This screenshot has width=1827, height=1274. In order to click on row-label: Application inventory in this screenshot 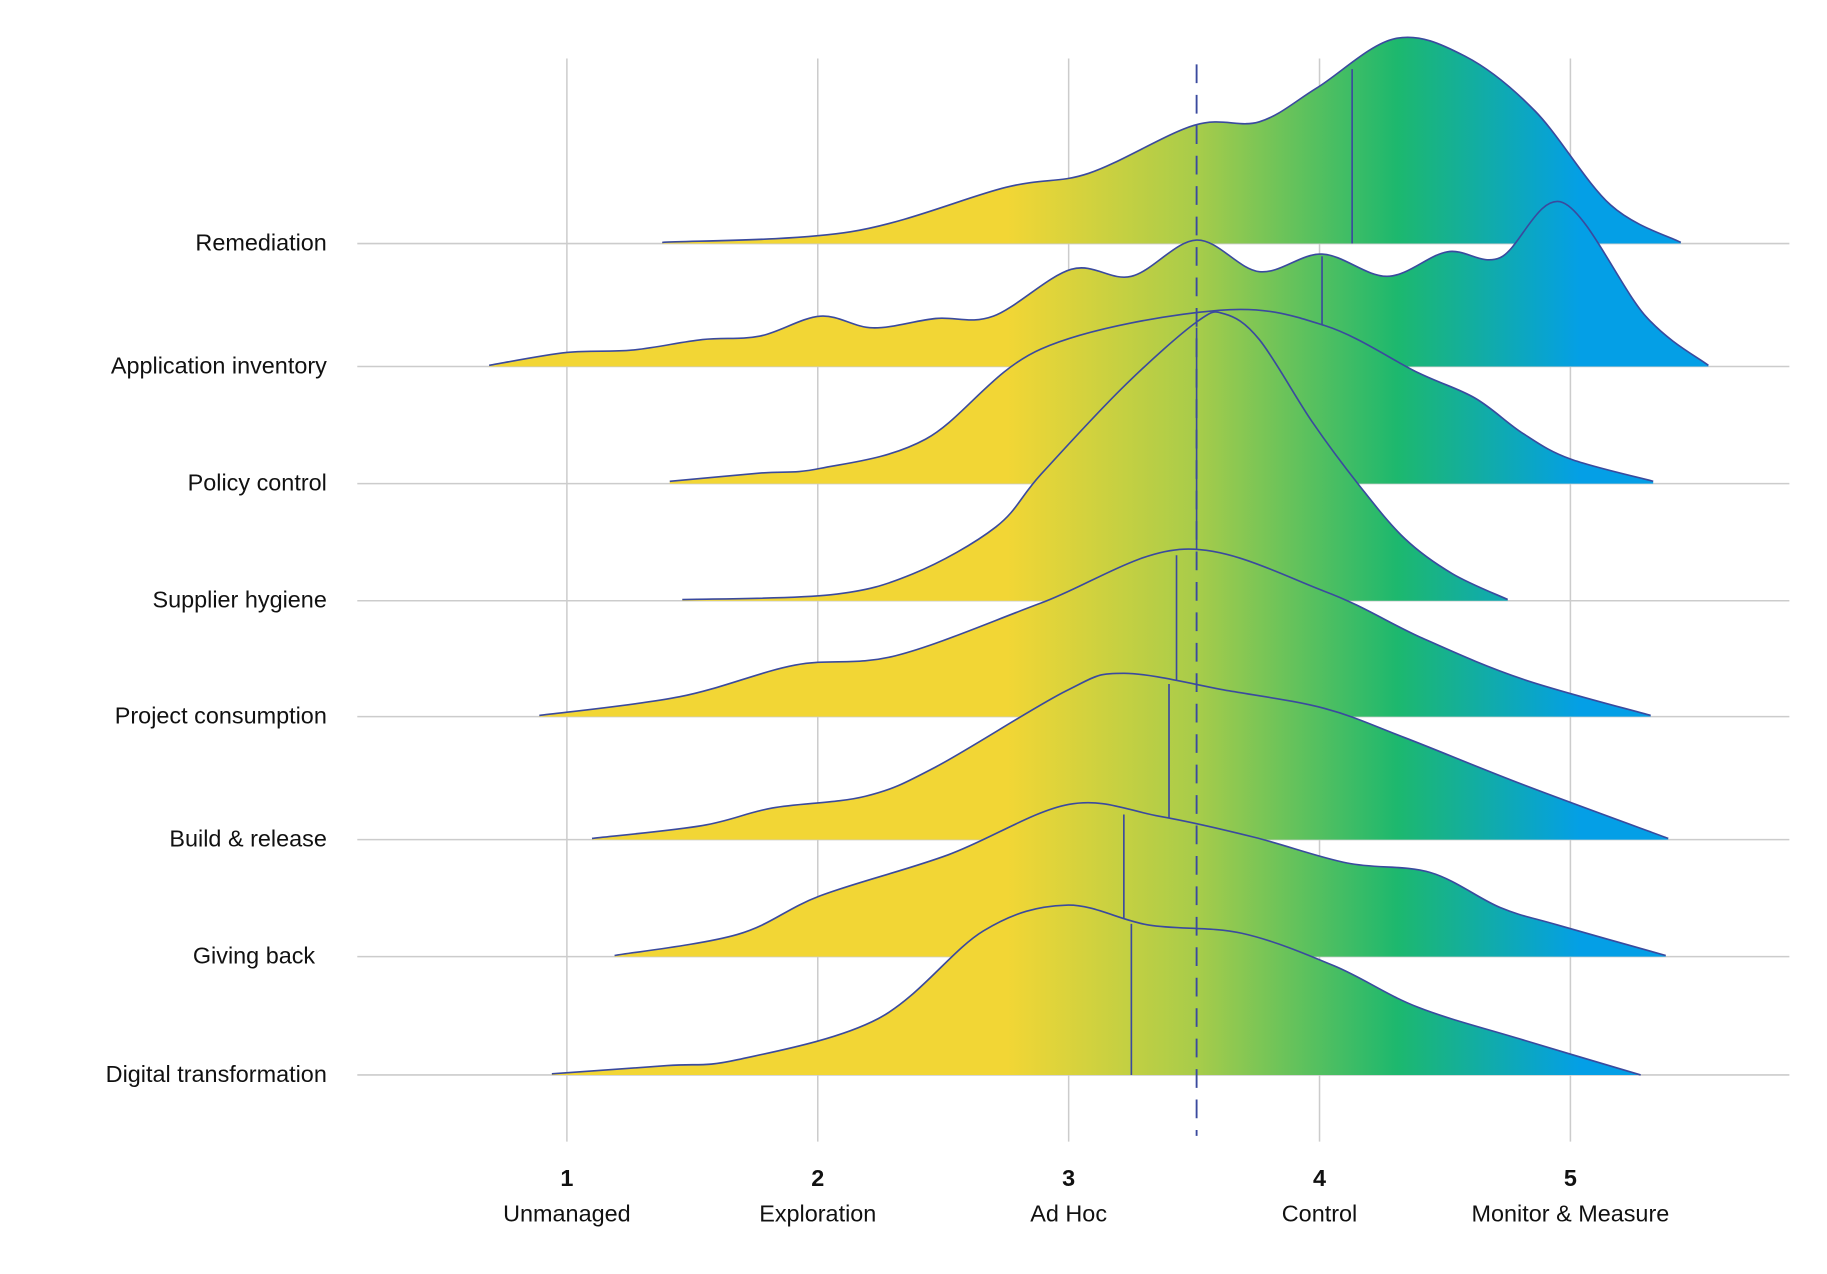, I will do `click(219, 366)`.